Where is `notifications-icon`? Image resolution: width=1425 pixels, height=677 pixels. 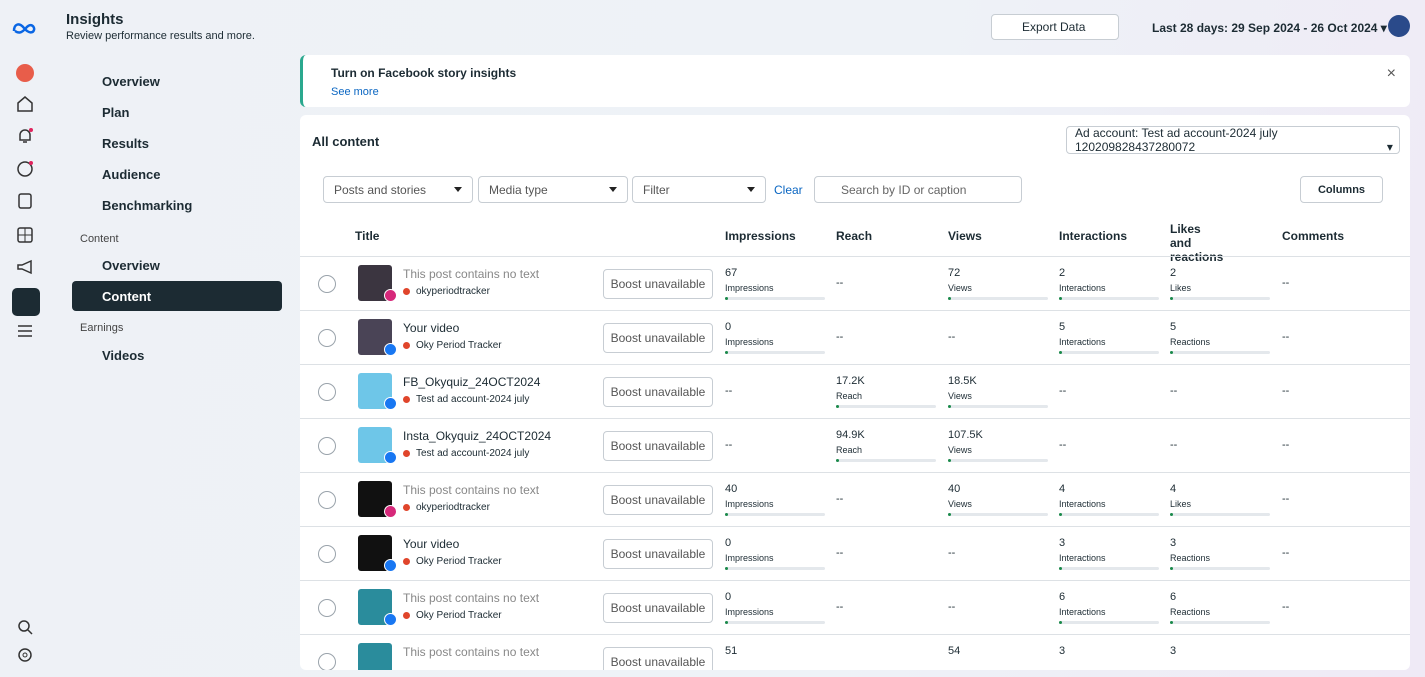 notifications-icon is located at coordinates (25, 136).